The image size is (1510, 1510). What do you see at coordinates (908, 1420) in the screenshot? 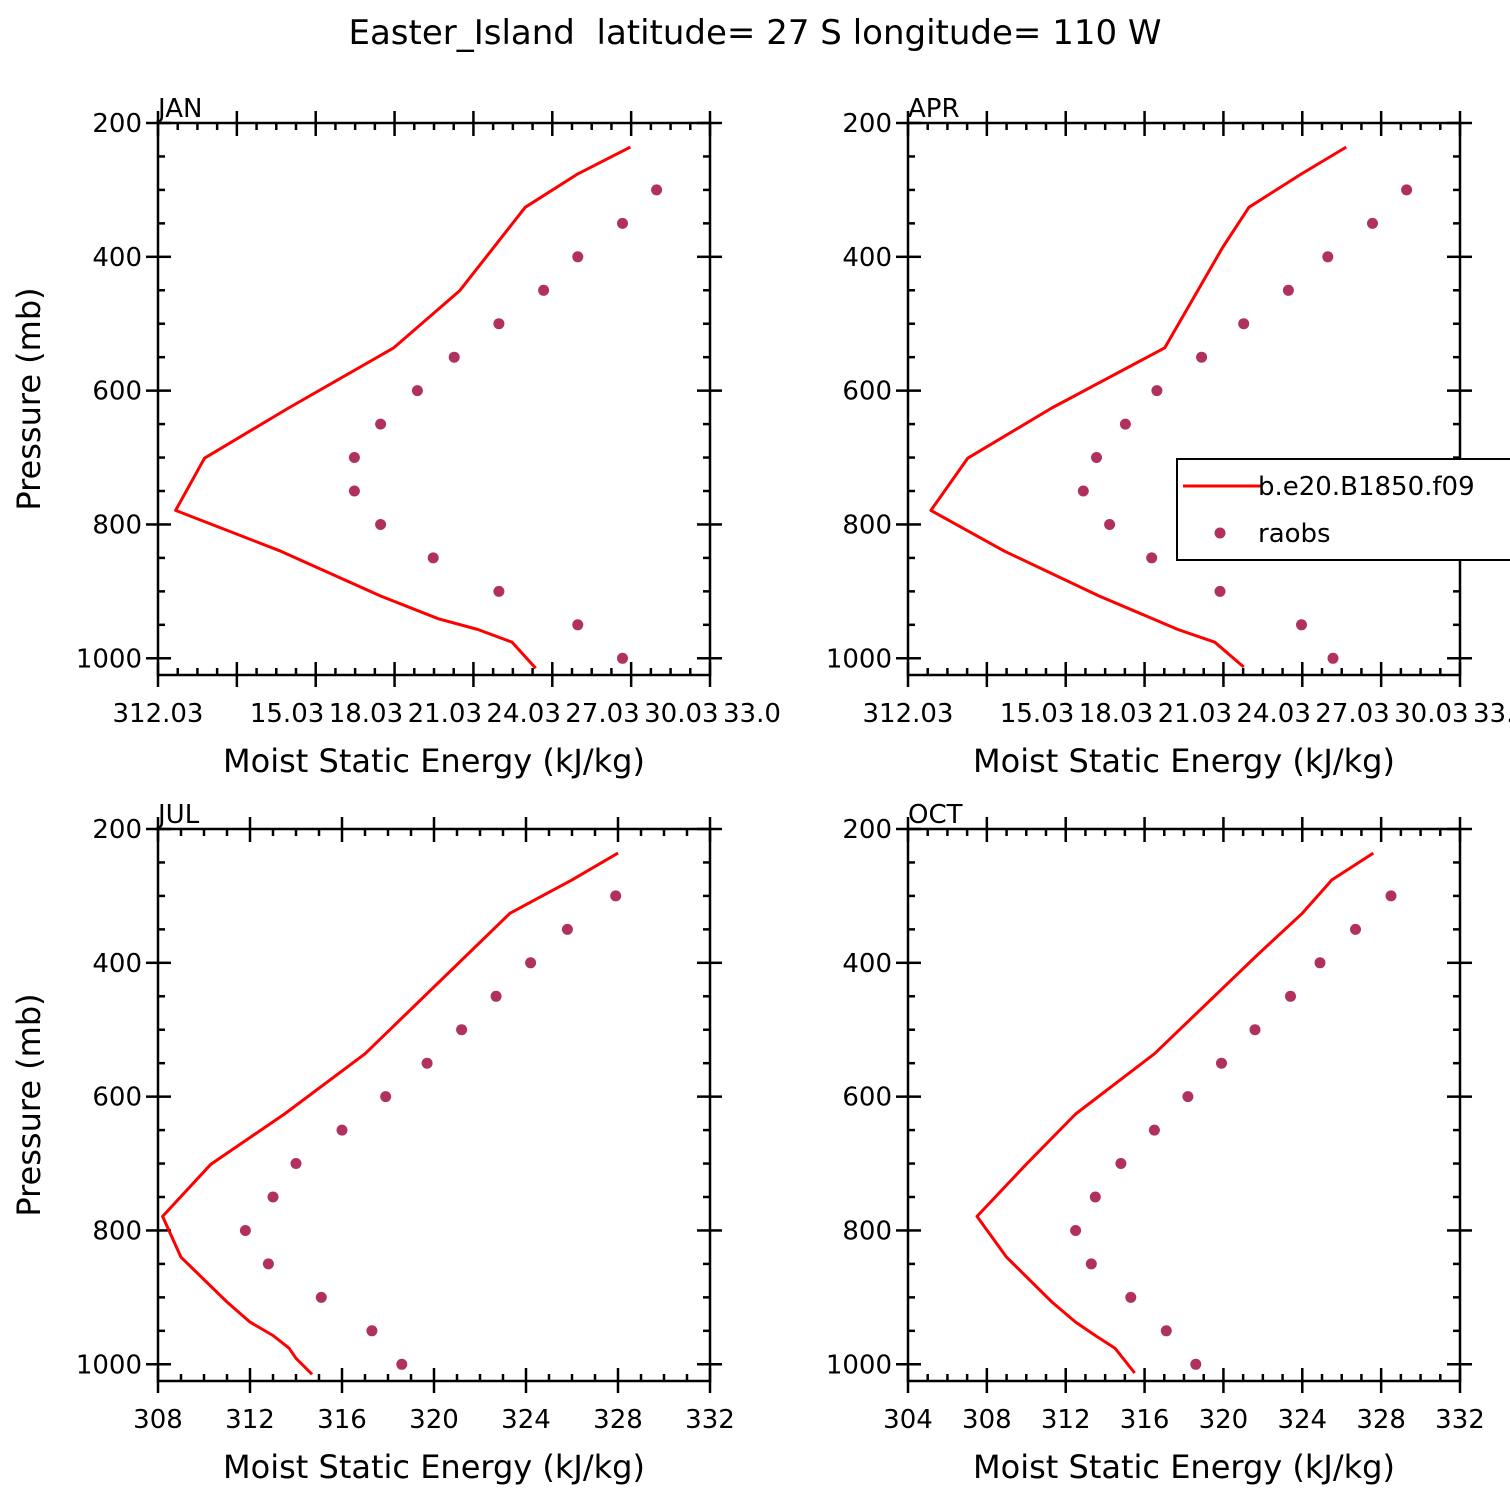
I see `x-tick-label: 304` at bounding box center [908, 1420].